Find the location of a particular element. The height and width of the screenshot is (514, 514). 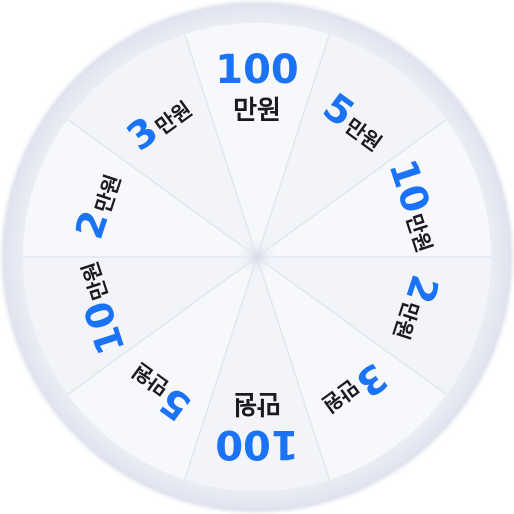

prize-label: 100만원 is located at coordinates (257, 427).